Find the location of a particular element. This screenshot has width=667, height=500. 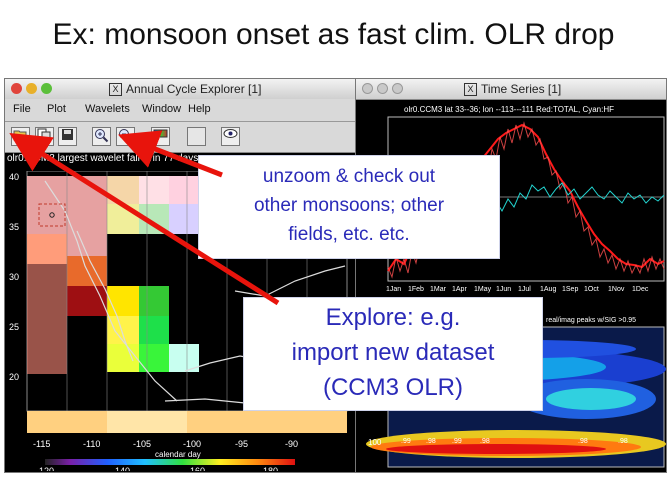

y-tick: 35 is located at coordinates (14, 227).